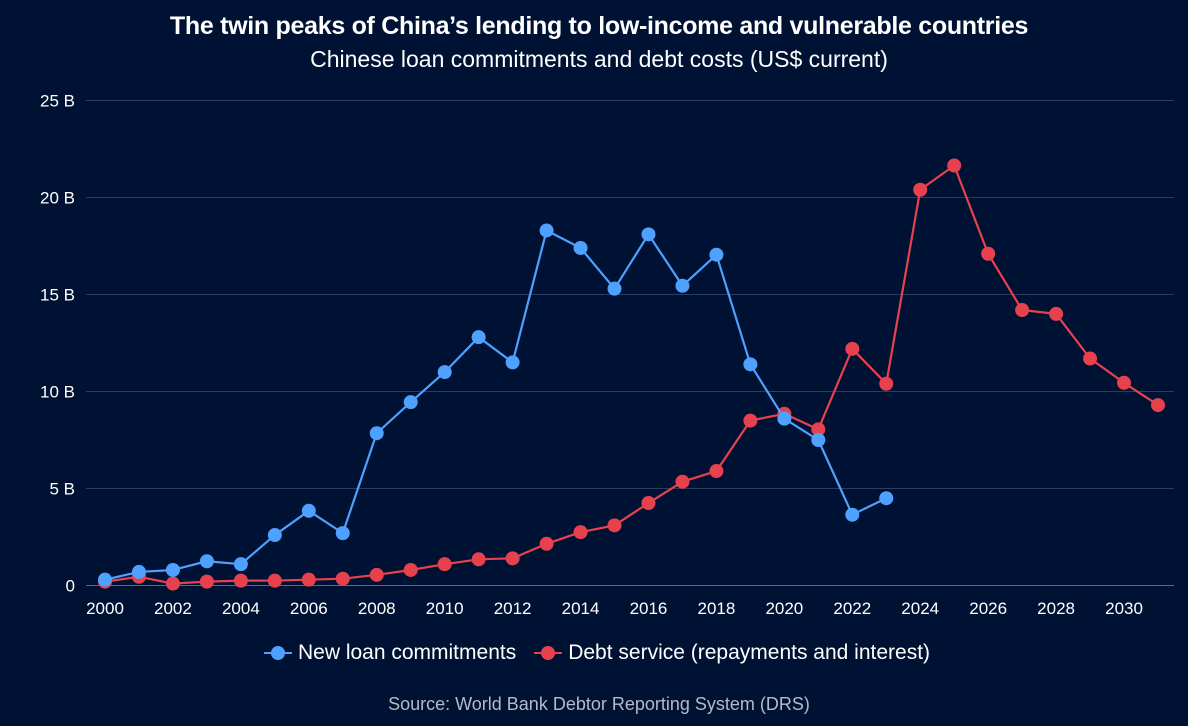 The width and height of the screenshot is (1188, 726). What do you see at coordinates (57, 344) in the screenshot?
I see `y-axis-ticks: 0 5 B 10 B 15 B 20 B 25 B` at bounding box center [57, 344].